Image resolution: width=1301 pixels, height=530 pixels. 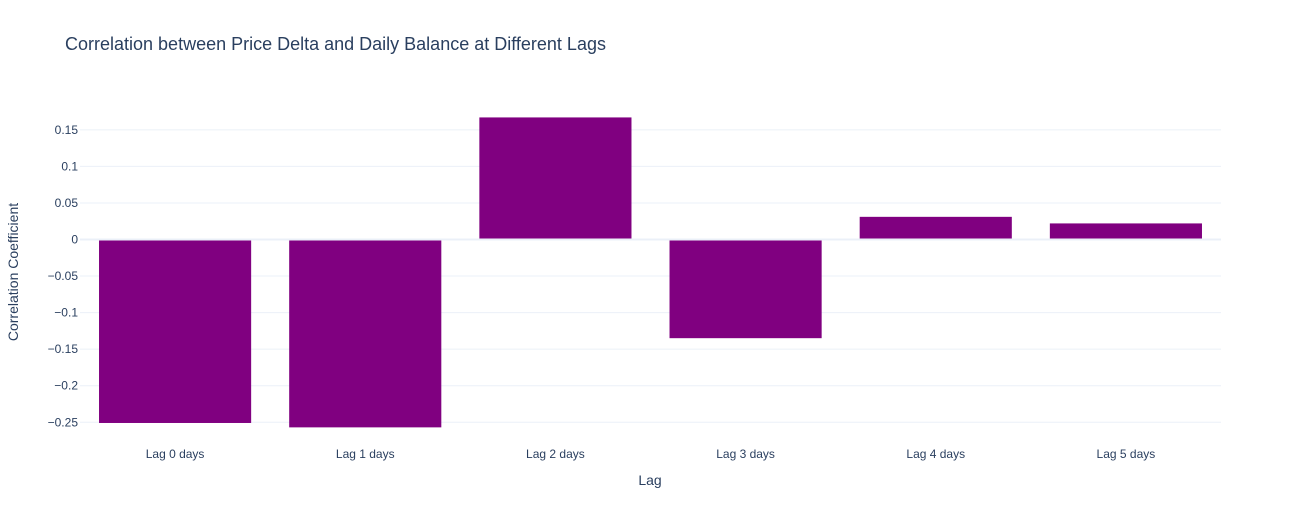 I want to click on y-tick-label: 0.1, so click(x=69, y=166).